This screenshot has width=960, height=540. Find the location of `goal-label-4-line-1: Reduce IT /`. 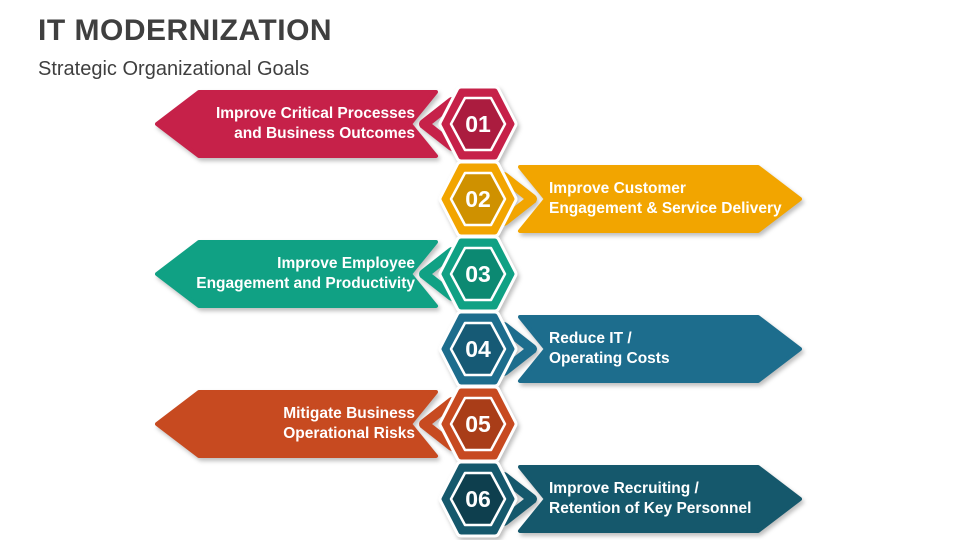

goal-label-4-line-1: Reduce IT / is located at coordinates (590, 338).